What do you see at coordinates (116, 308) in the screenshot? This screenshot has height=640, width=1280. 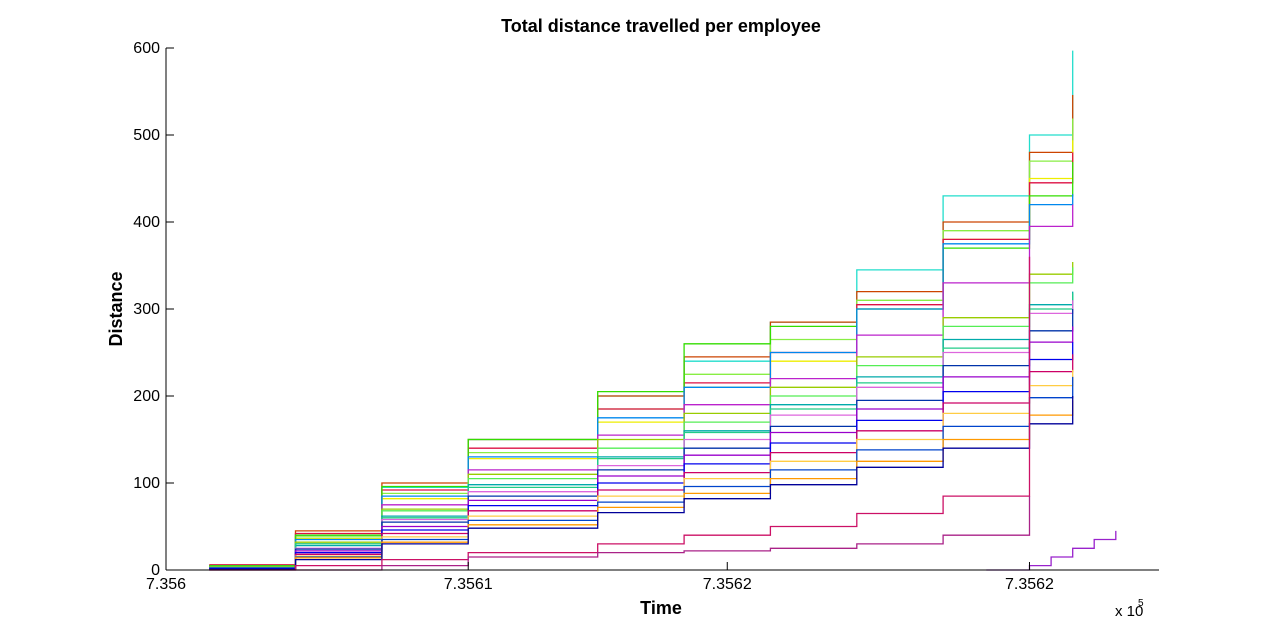 I see `y-axis-label: Distance` at bounding box center [116, 308].